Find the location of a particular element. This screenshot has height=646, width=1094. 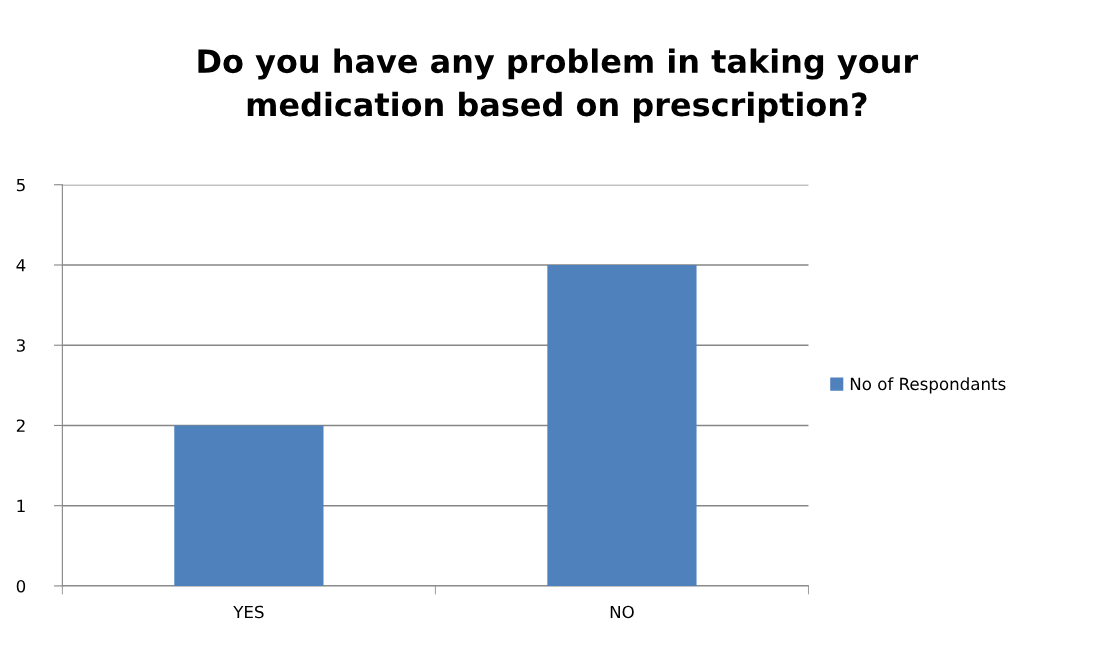

chart-title: Do you have any problem in taking your medication based on prescription? is located at coordinates (558, 85).